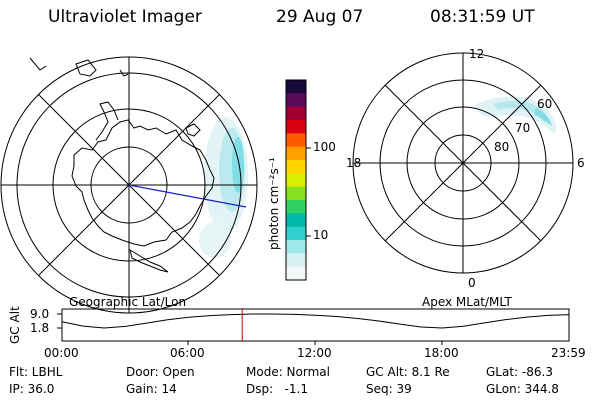 The height and width of the screenshot is (400, 600). What do you see at coordinates (324, 147) in the screenshot?
I see `colorbar-tick-label-100: 100` at bounding box center [324, 147].